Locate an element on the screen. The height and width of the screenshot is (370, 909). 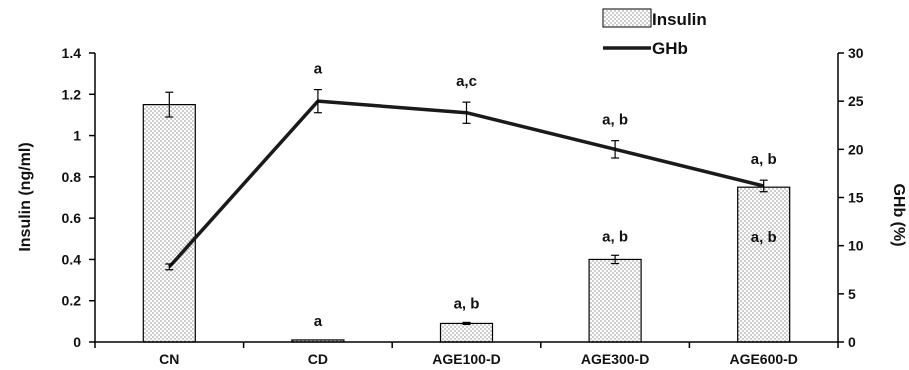
x-axis-ticks: CN CD AGE100-D AGE300-D AGE600-D is located at coordinates (466, 354).